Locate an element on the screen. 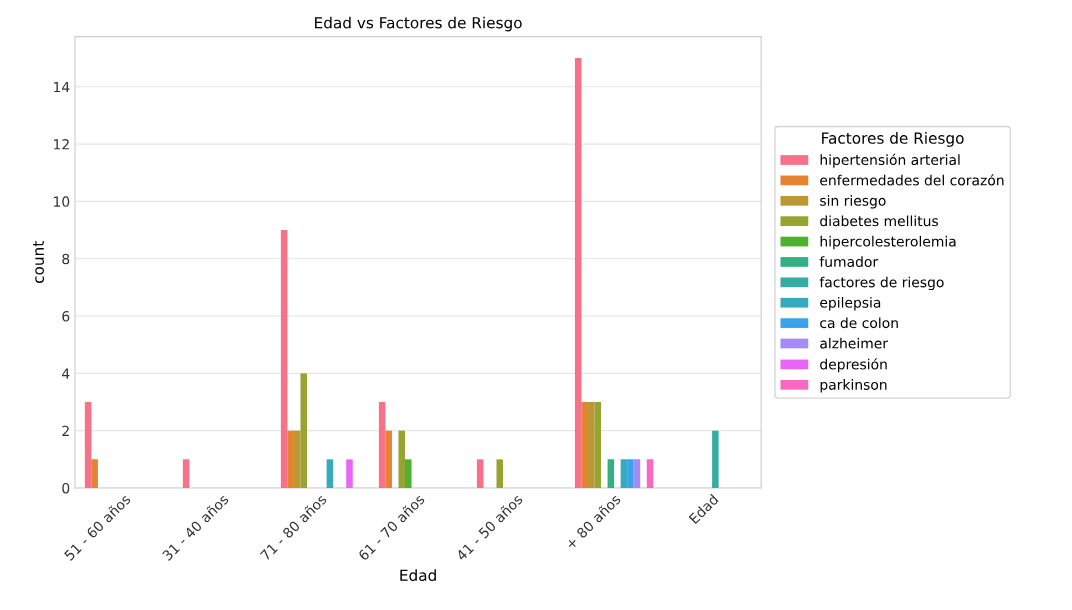  legend-label: hipercolesterolemia is located at coordinates (888, 242).